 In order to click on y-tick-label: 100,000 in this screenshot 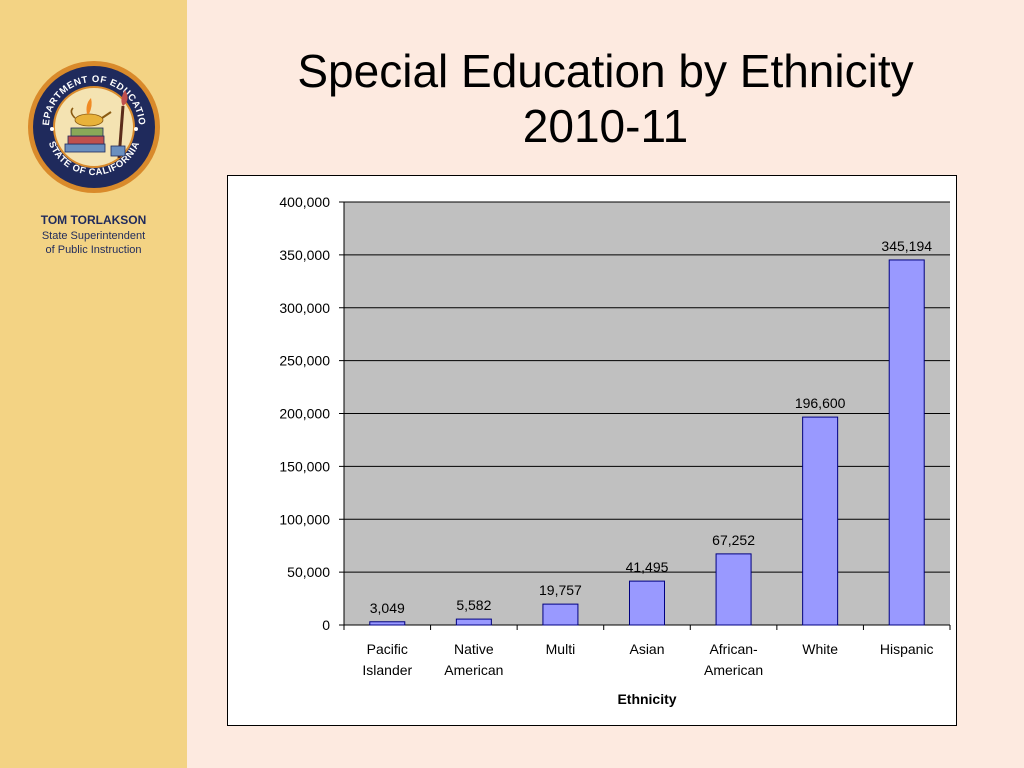, I will do `click(304, 519)`.